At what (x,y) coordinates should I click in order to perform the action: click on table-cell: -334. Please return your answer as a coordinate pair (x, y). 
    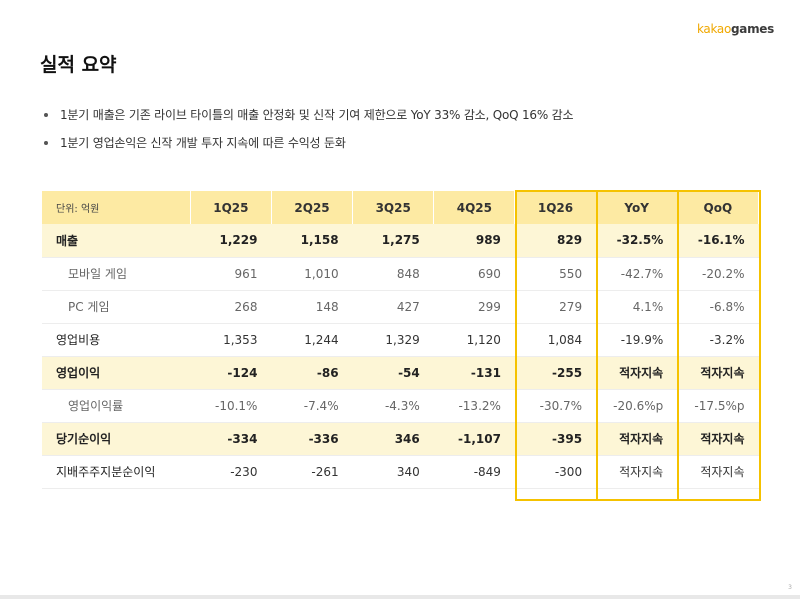
    Looking at the image, I should click on (231, 439).